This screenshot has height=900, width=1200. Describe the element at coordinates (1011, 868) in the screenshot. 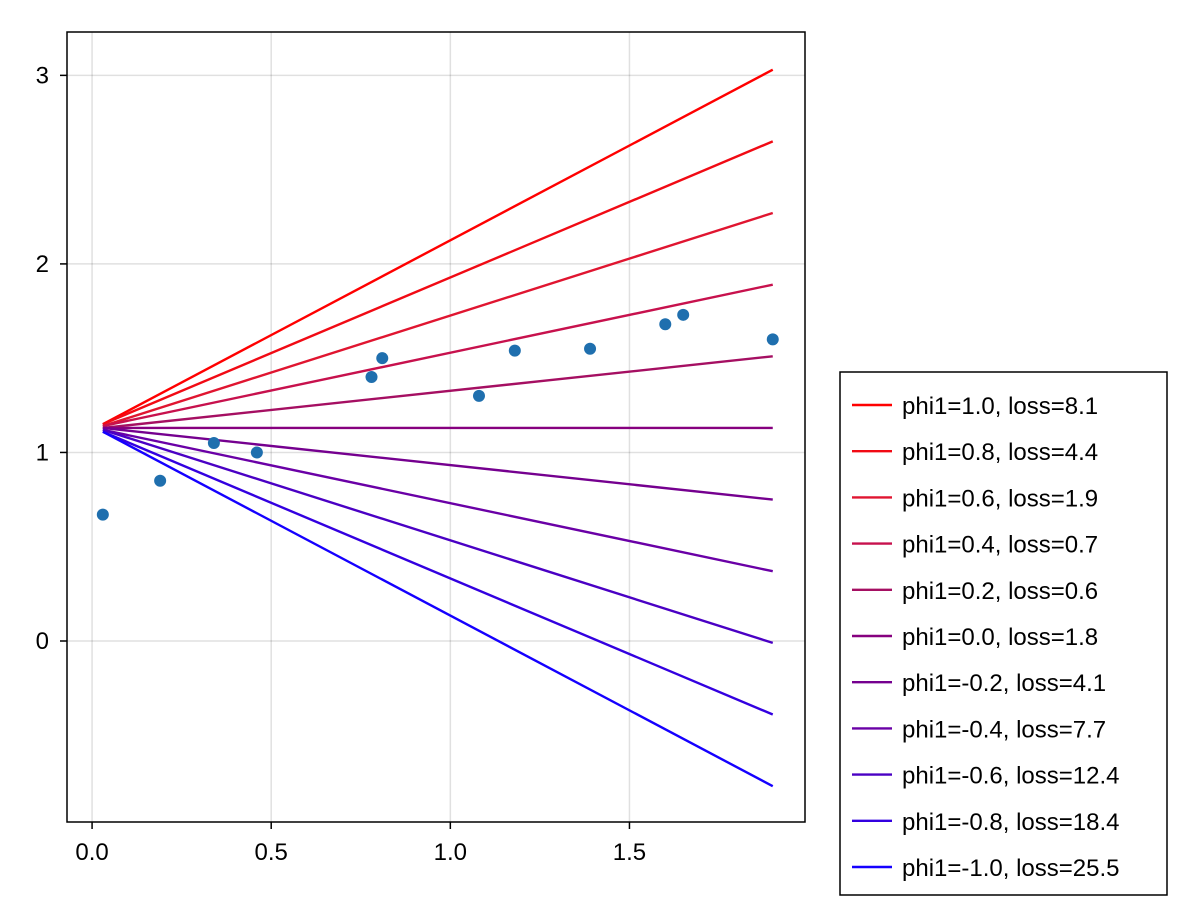

I see `legend-label: phi1=-1.0, loss=25.5` at that location.